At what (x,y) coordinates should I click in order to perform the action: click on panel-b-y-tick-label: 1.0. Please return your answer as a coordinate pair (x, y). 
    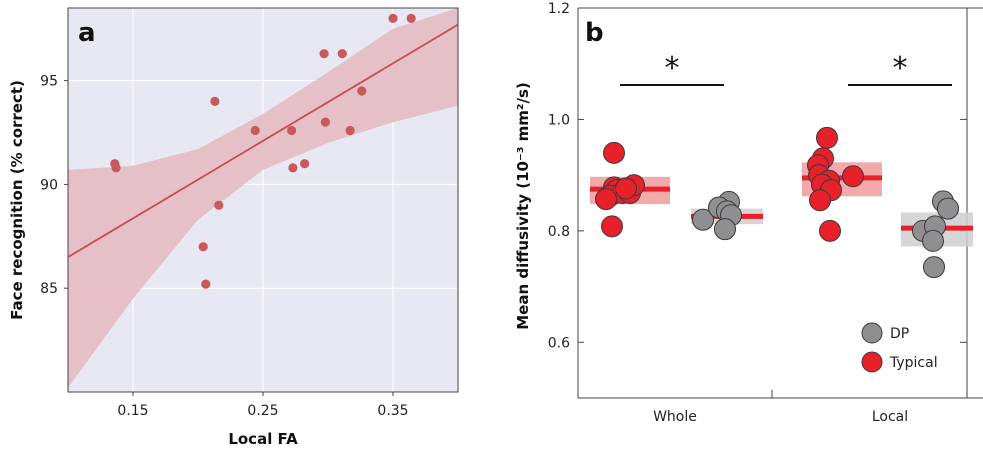
    Looking at the image, I should click on (559, 120).